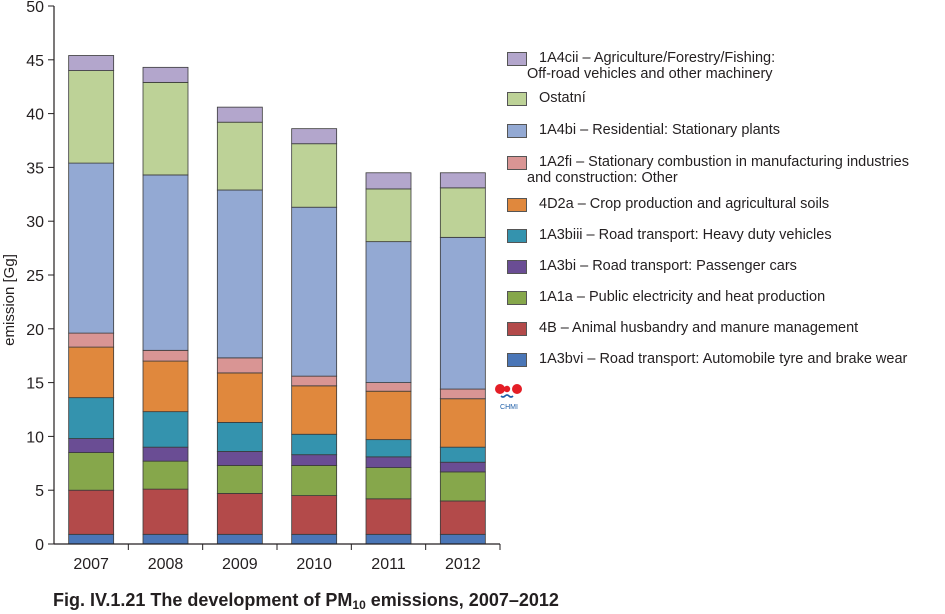  What do you see at coordinates (388, 564) in the screenshot?
I see `x-tick-label: 2011` at bounding box center [388, 564].